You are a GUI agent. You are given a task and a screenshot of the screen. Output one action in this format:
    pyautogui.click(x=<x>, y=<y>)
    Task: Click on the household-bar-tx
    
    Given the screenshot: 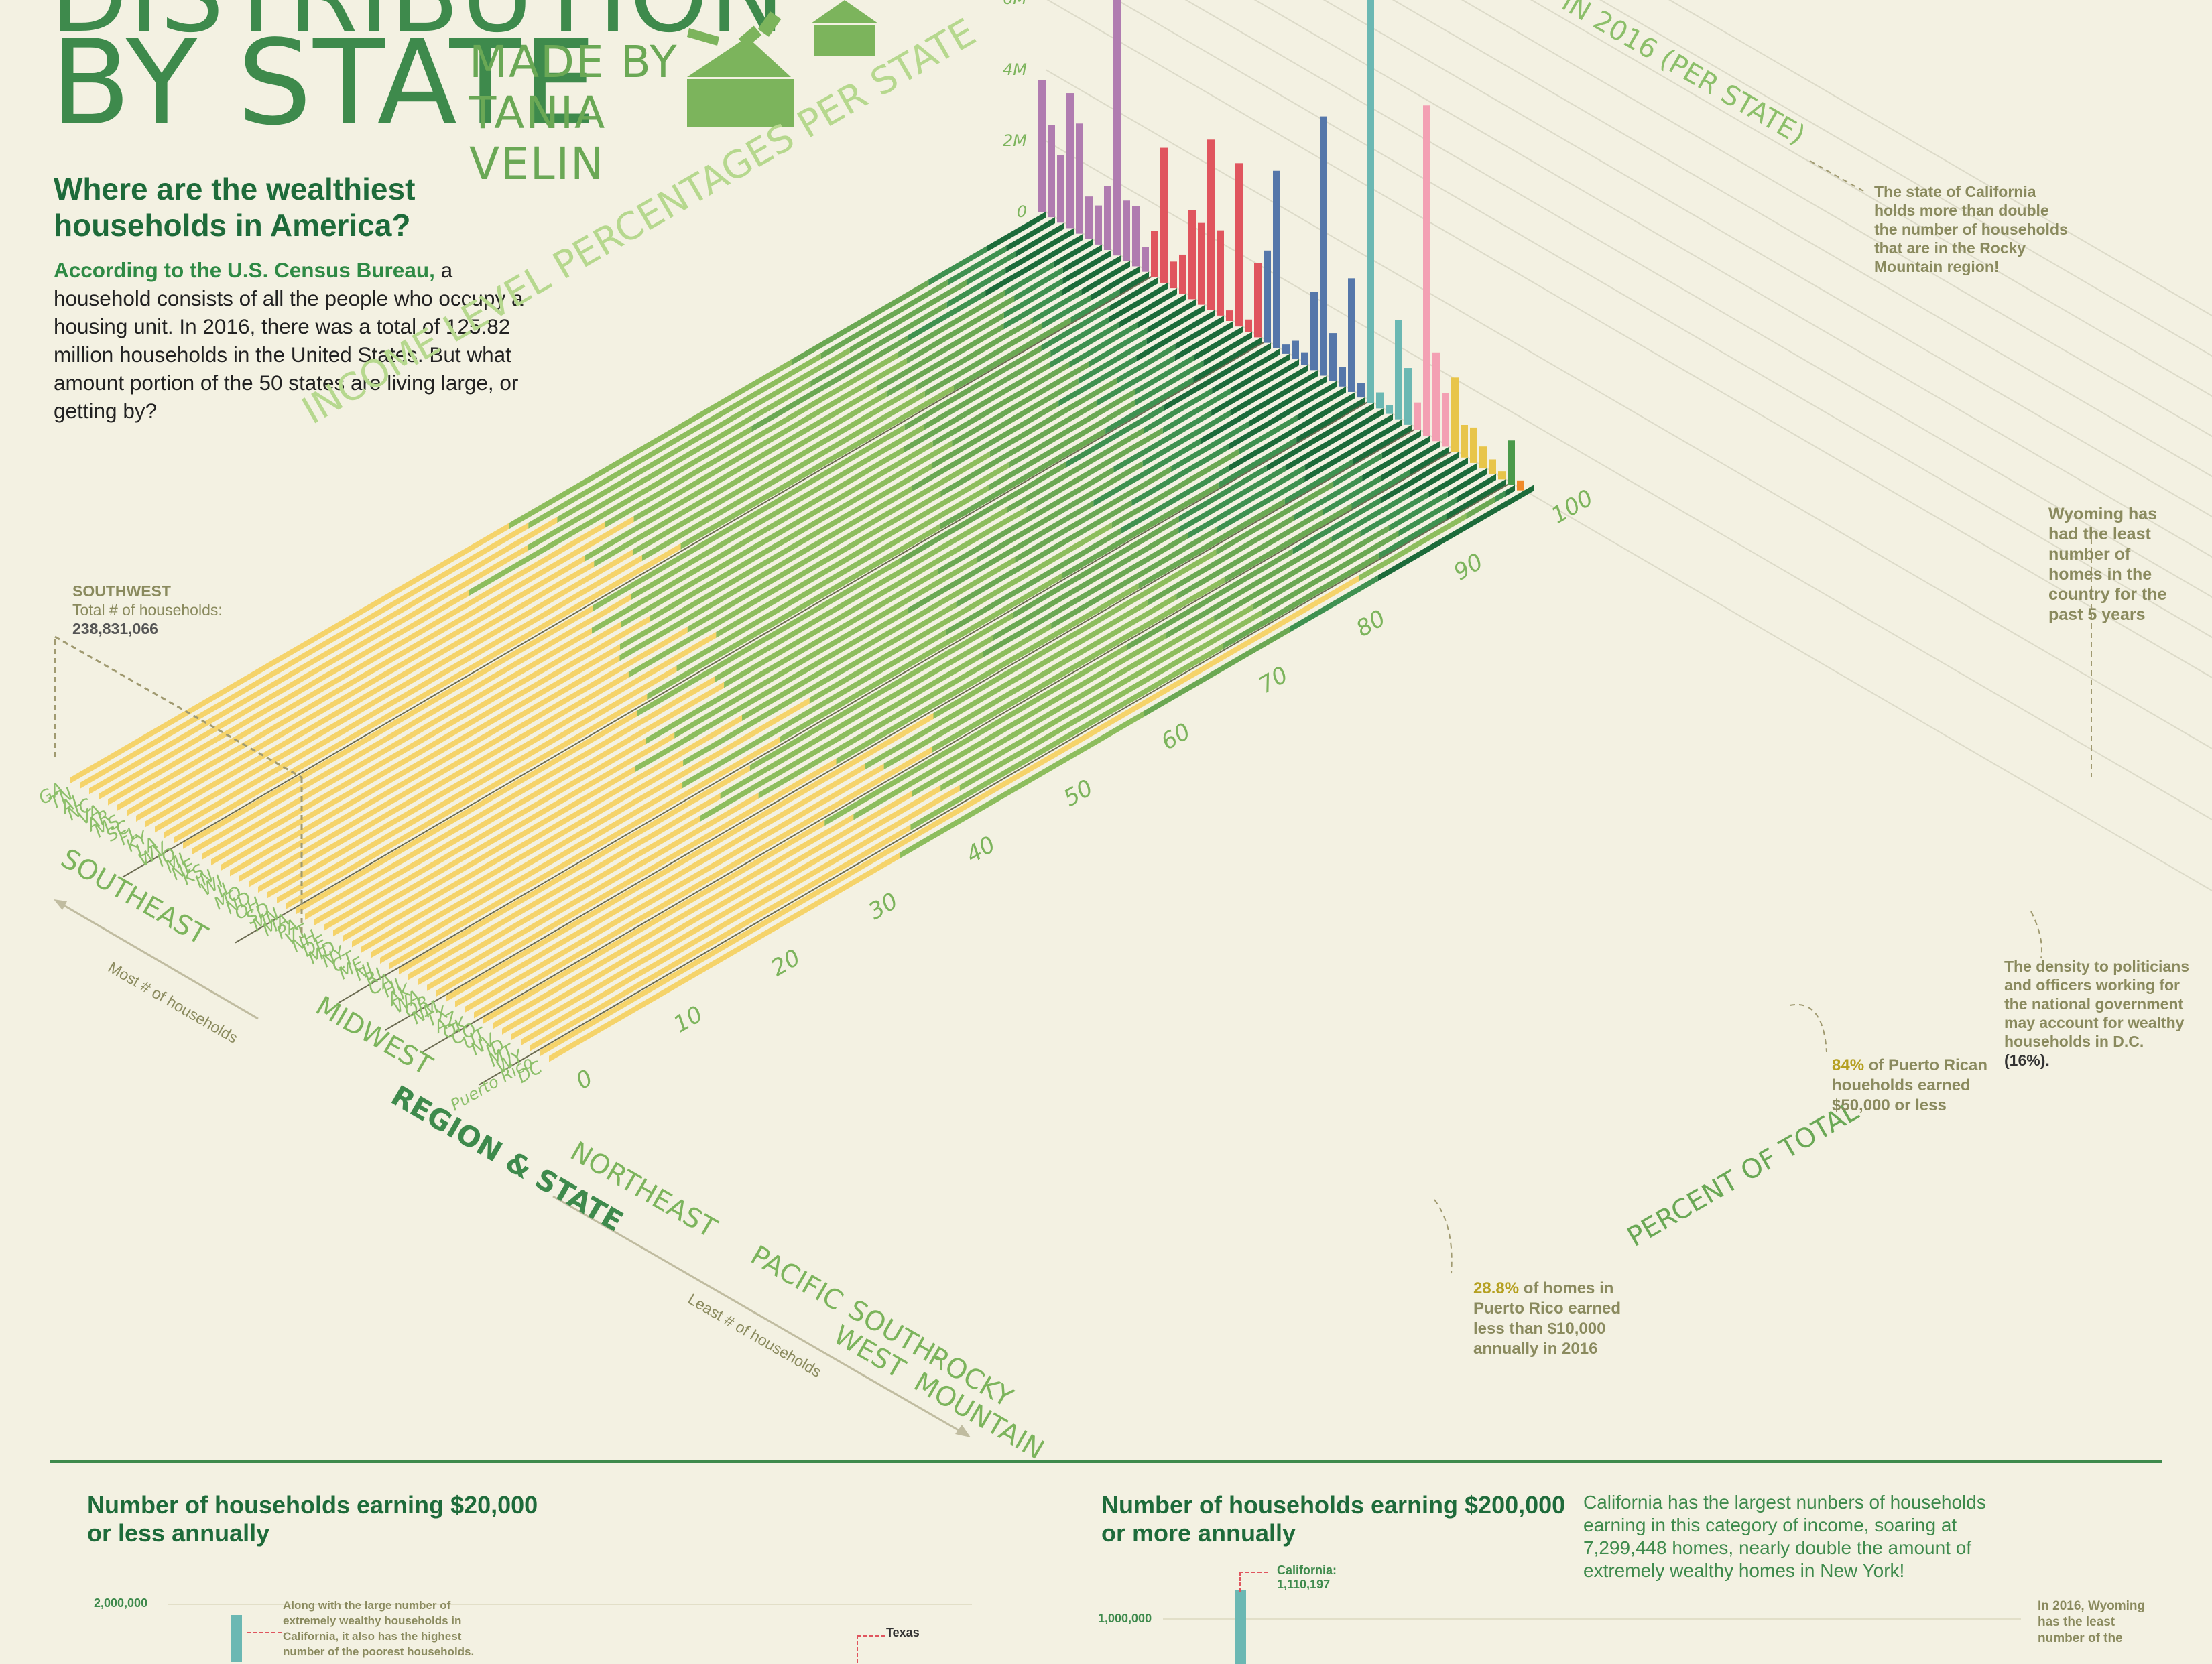 What is the action you would take?
    pyautogui.click(x=1426, y=270)
    